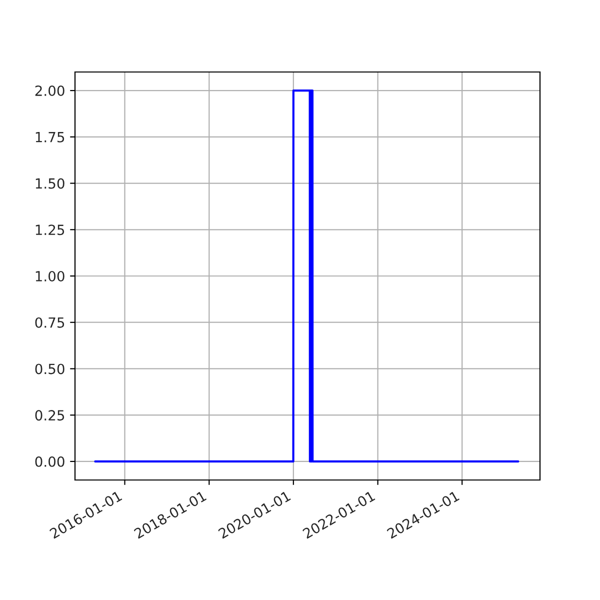  I want to click on y-tick-label: 0.00, so click(49, 461).